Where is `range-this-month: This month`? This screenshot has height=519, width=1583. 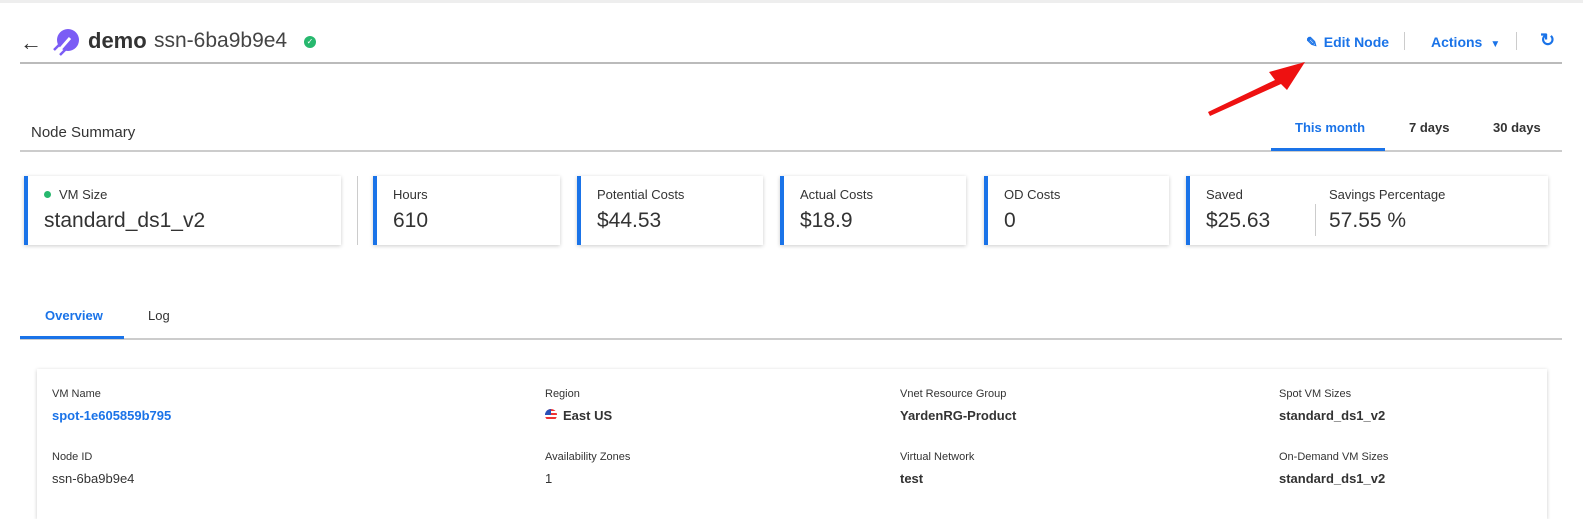 range-this-month: This month is located at coordinates (1330, 127).